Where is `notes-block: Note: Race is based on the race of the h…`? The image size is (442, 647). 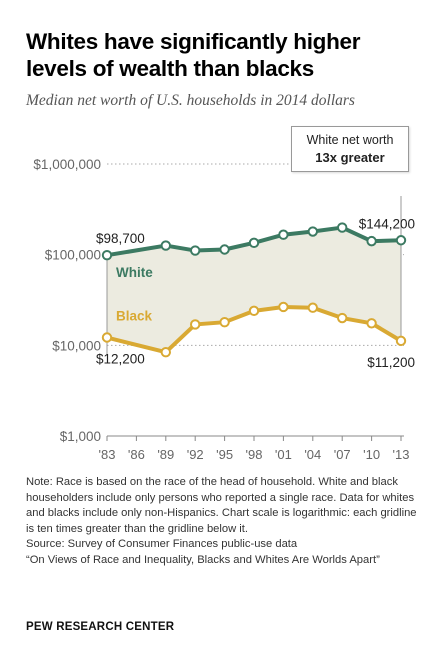 notes-block: Note: Race is based on the race of the h… is located at coordinates (226, 522).